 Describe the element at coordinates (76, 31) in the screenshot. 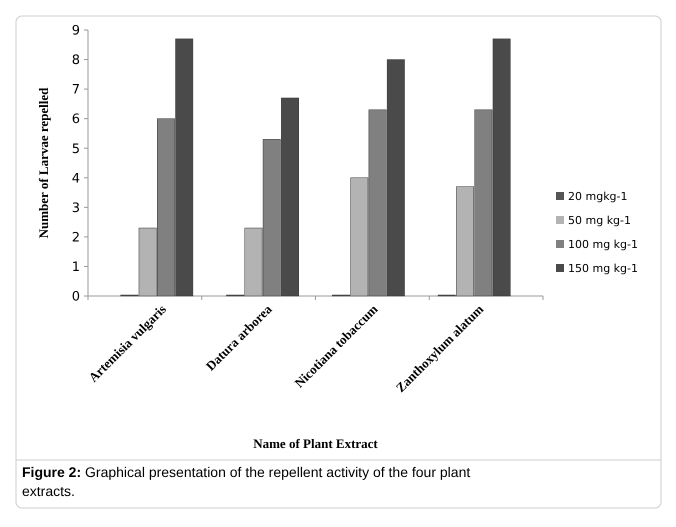

I see `y-tick-label: 9` at that location.